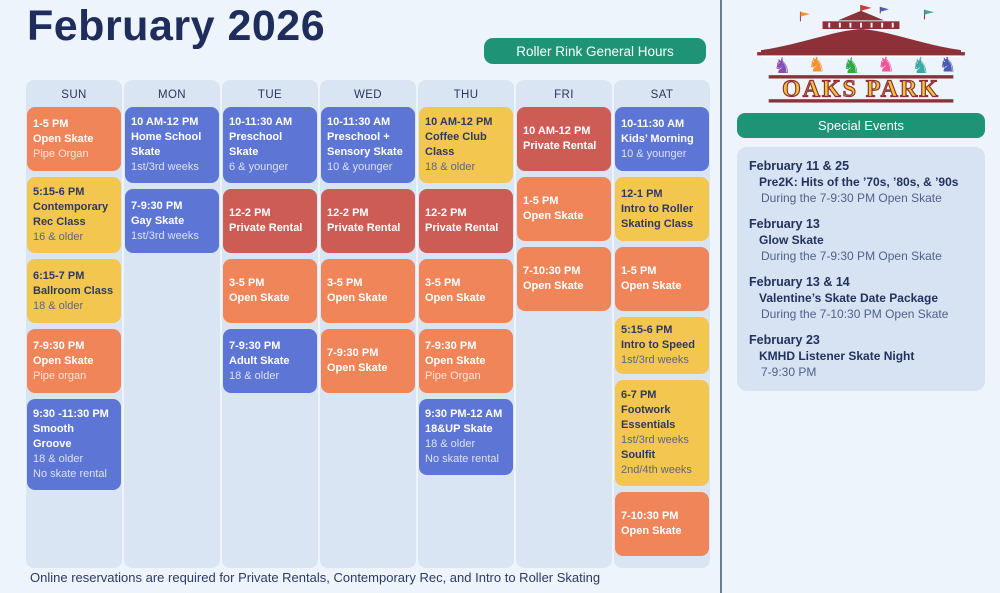 The width and height of the screenshot is (1000, 593). Describe the element at coordinates (259, 167) in the screenshot. I see `event-note: 6 & younger` at that location.